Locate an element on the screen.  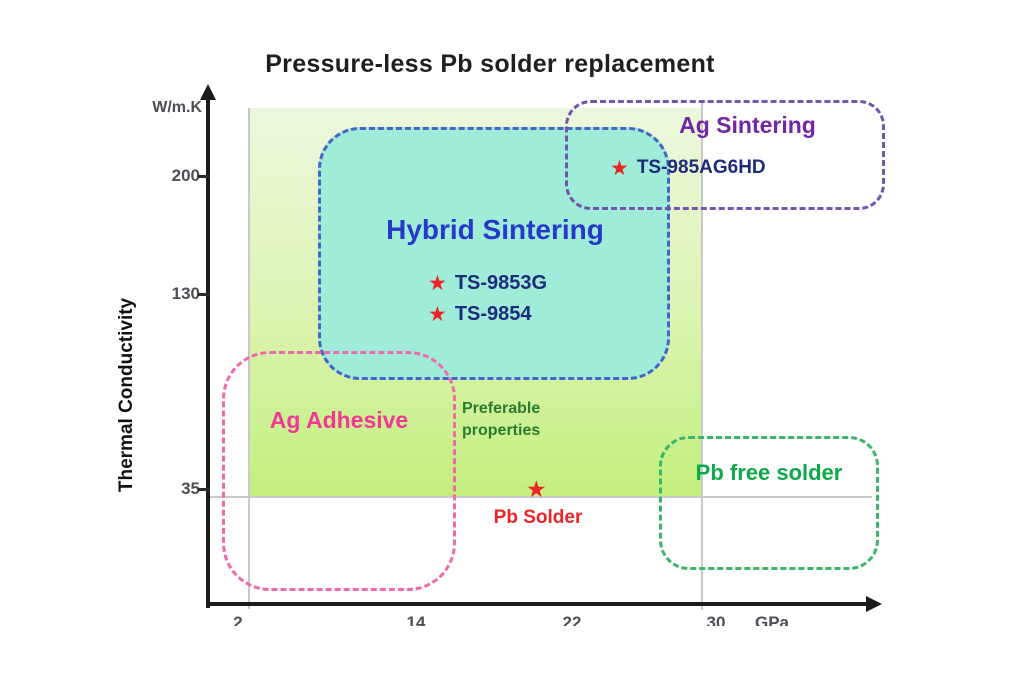
y-axis-arrow-icon is located at coordinates (208, 92).